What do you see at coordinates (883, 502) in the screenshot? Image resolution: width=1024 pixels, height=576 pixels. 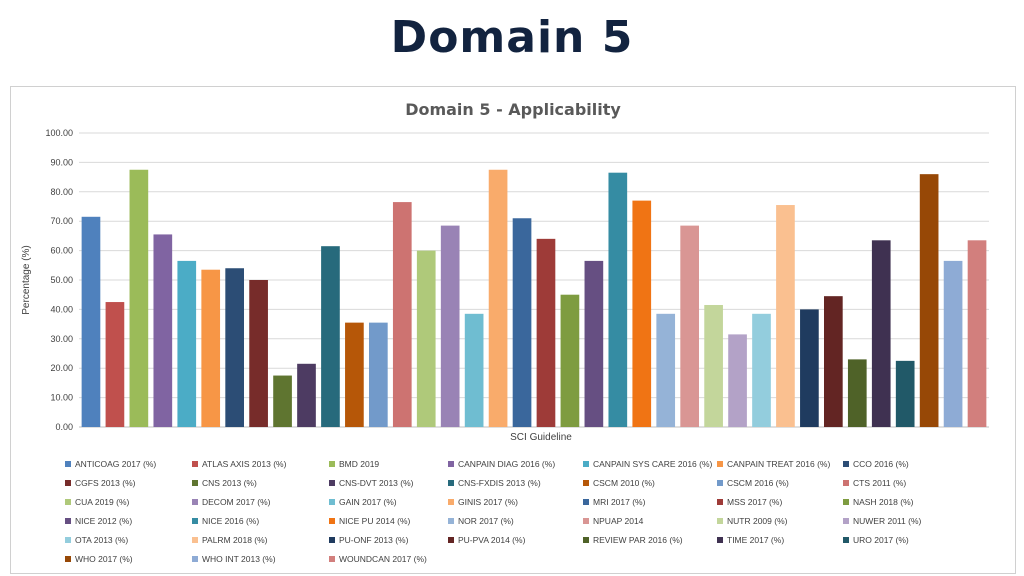 I see `legend-label: NASH 2018 (%)` at bounding box center [883, 502].